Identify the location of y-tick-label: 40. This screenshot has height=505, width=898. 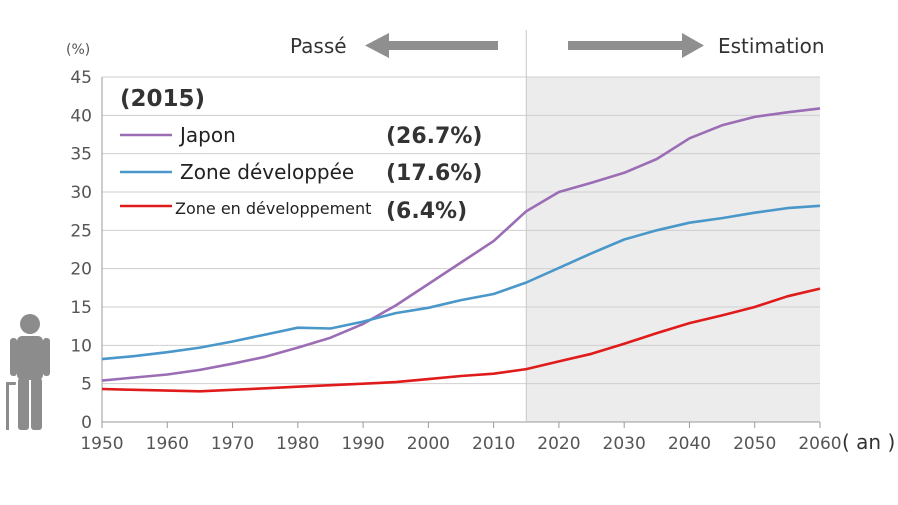
(81, 116).